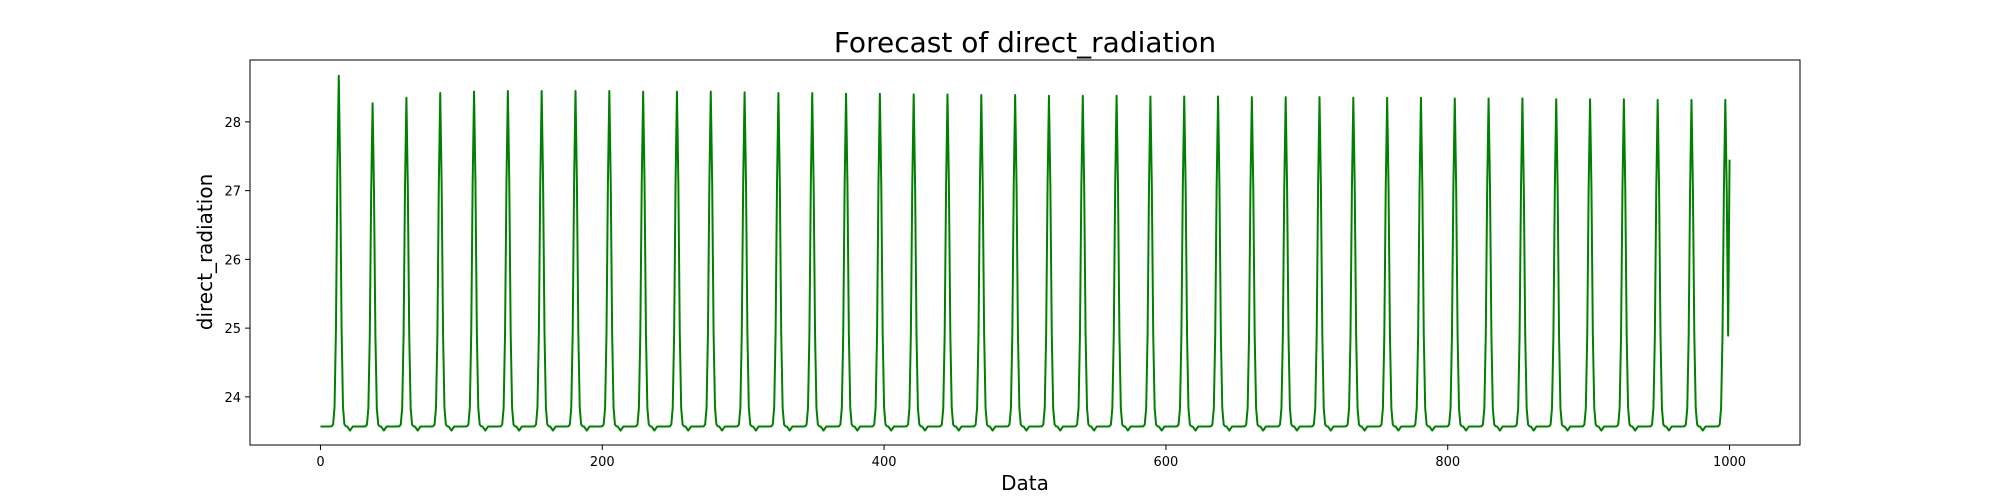 The width and height of the screenshot is (2000, 504). What do you see at coordinates (1031, 457) in the screenshot?
I see `x-axis: 0 200 400 600 800 1000` at bounding box center [1031, 457].